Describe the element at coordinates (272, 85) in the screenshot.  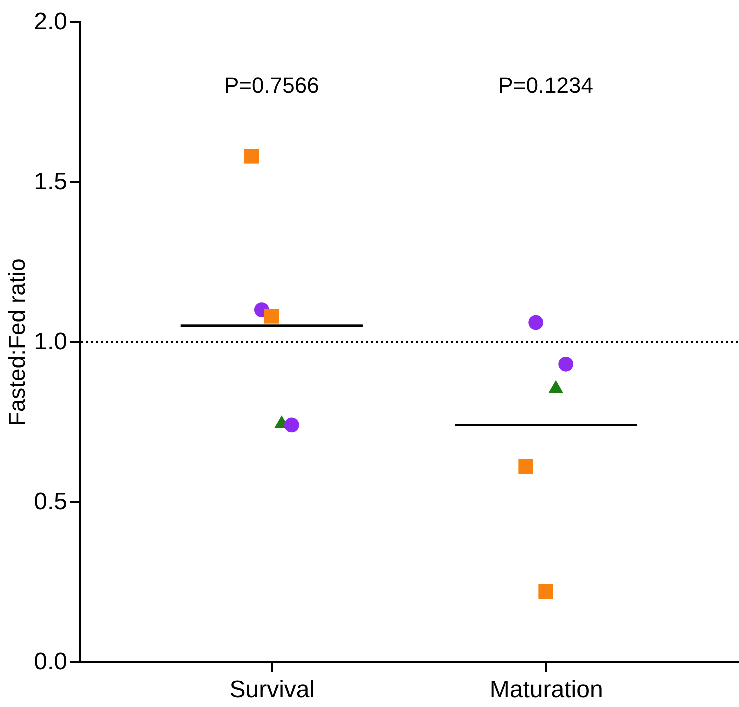
I see `annotation: P=0.7566` at that location.